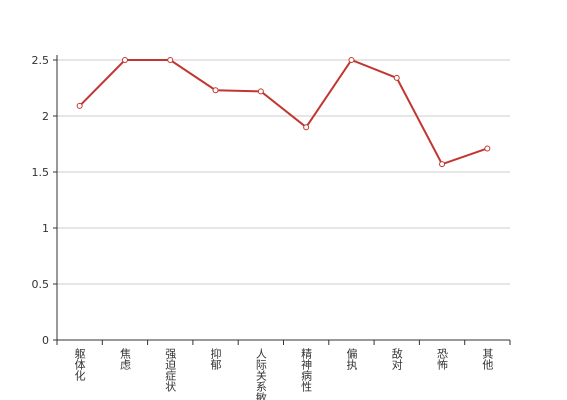  Describe the element at coordinates (45, 116) in the screenshot. I see `y-tick-label: 2` at that location.